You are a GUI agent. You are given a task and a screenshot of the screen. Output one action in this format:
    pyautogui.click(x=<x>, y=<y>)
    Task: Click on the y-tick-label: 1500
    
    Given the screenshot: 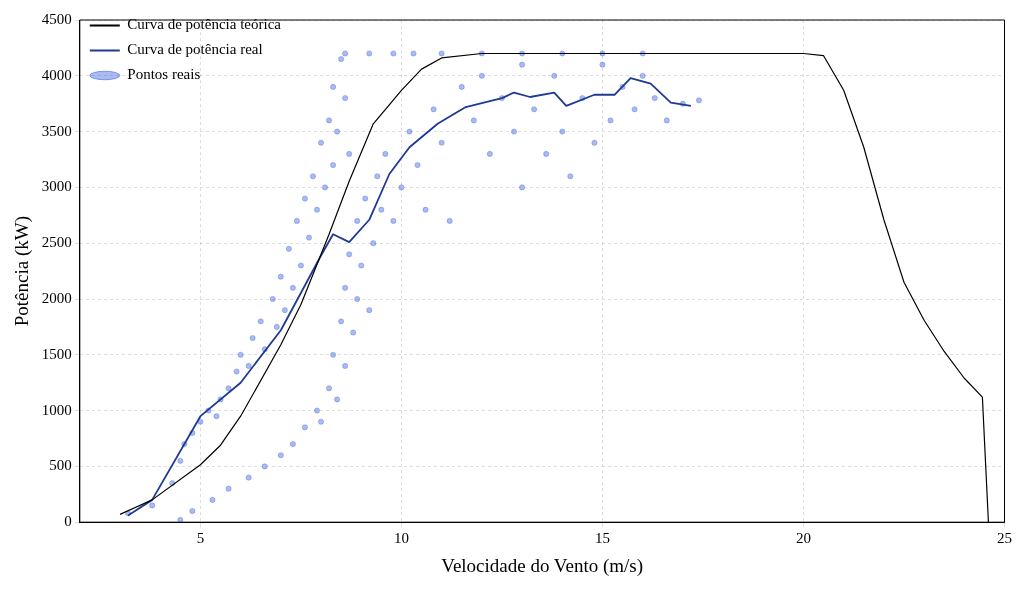 What is the action you would take?
    pyautogui.click(x=56, y=353)
    